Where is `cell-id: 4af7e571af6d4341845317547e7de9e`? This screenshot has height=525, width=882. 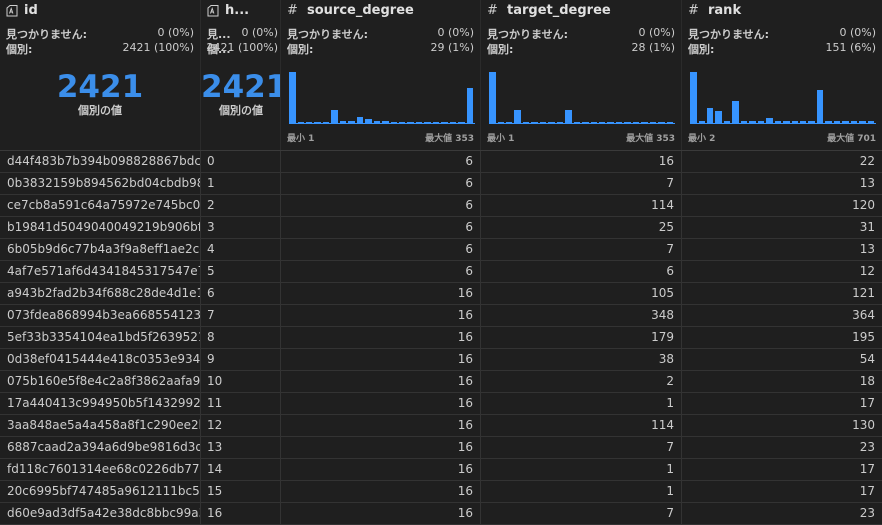 cell-id: 4af7e571af6d4341845317547e7de9e is located at coordinates (100, 271).